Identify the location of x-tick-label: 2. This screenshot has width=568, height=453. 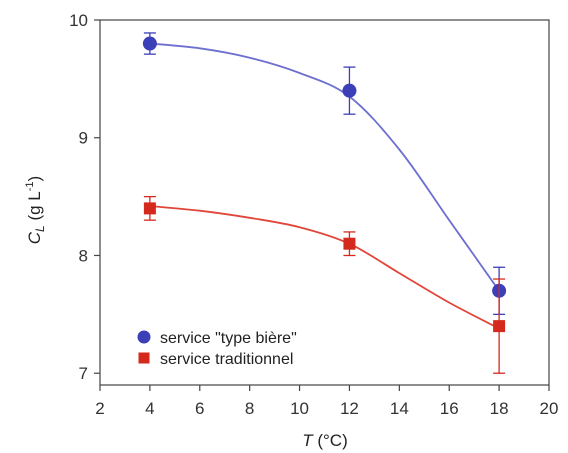
(99, 408).